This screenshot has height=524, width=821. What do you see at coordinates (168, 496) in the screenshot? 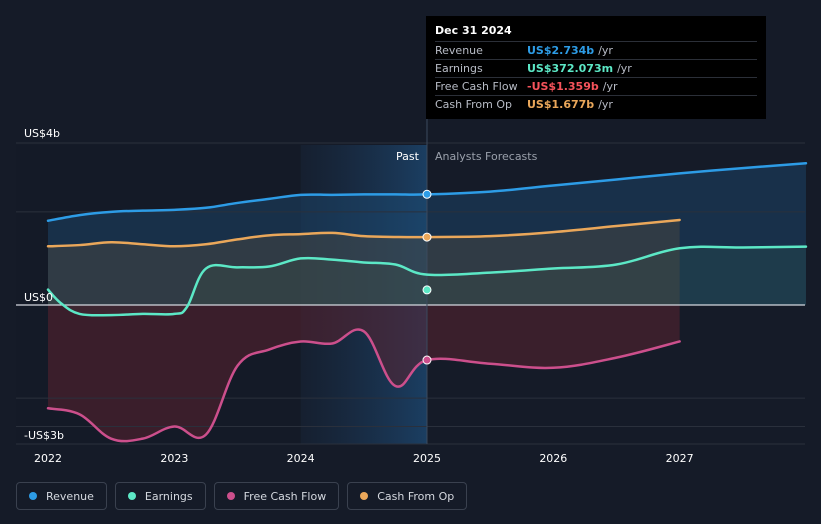
I see `legend-label: Earnings` at bounding box center [168, 496].